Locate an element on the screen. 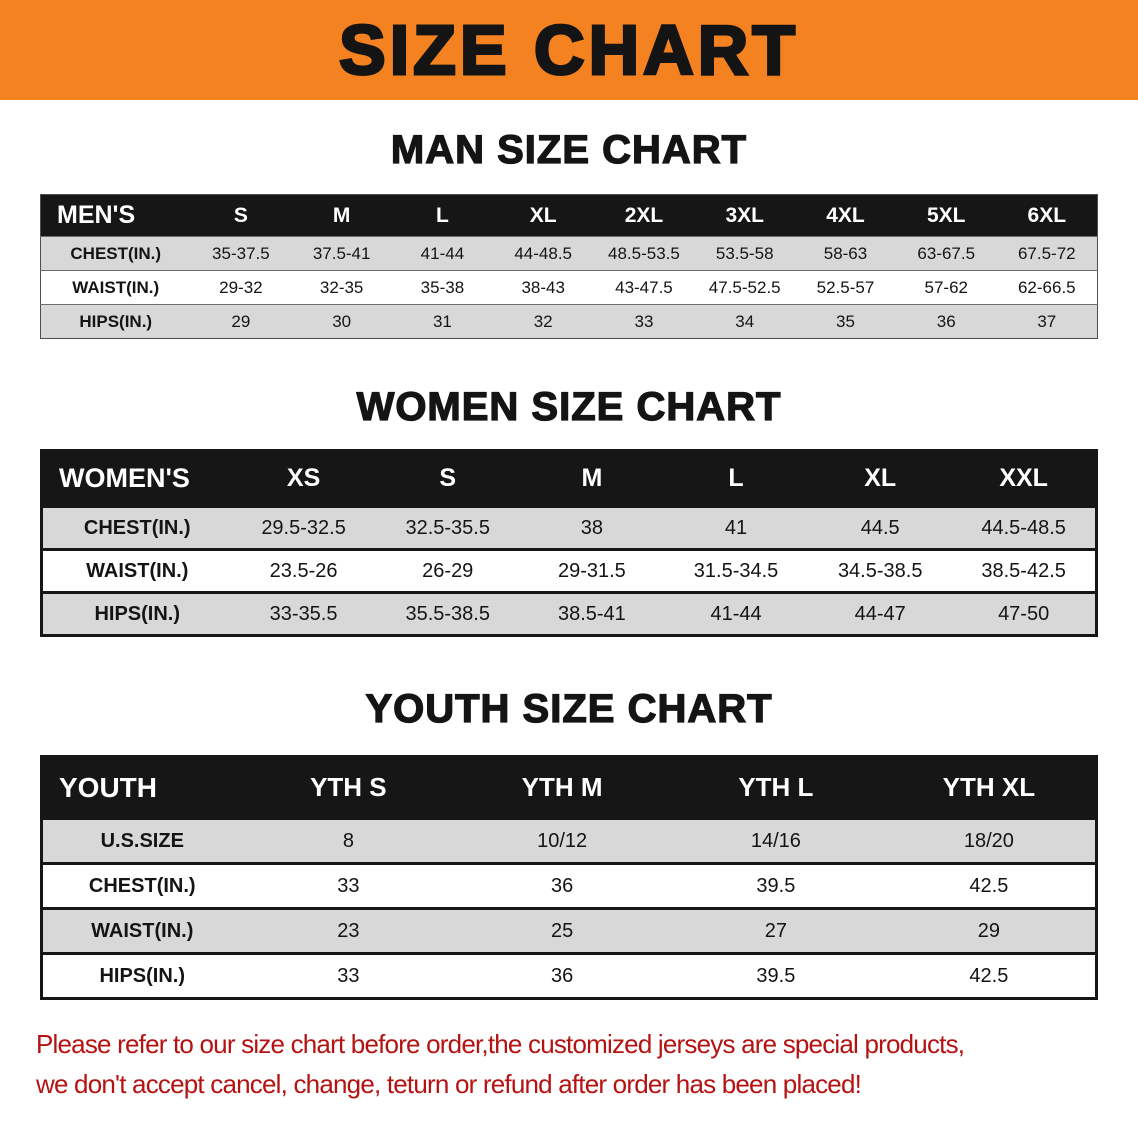 The height and width of the screenshot is (1132, 1138). size-column-header: 3XL is located at coordinates (745, 215).